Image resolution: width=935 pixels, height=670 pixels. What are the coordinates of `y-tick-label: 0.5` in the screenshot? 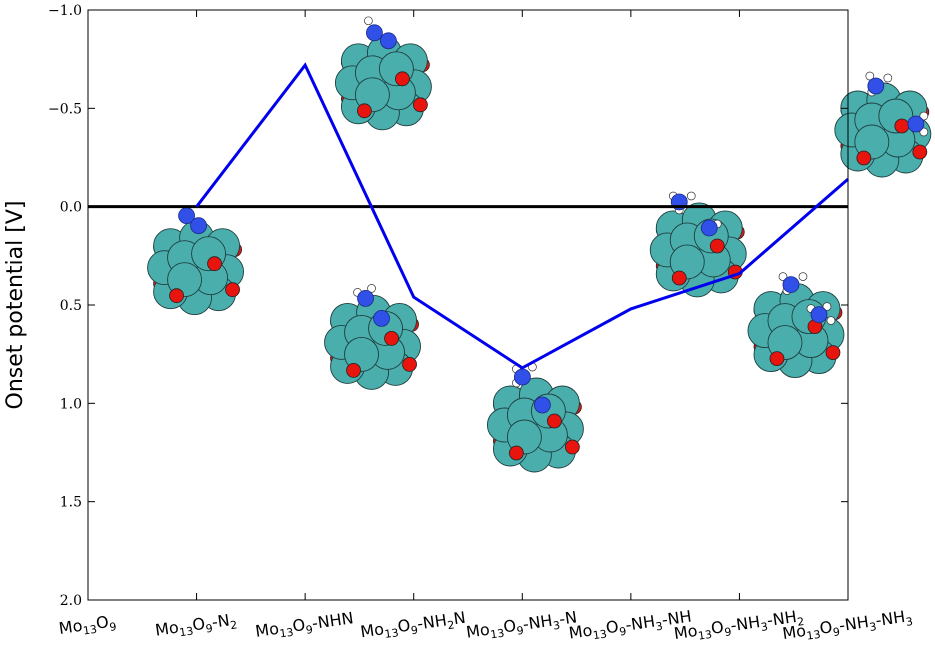 It's located at (71, 306).